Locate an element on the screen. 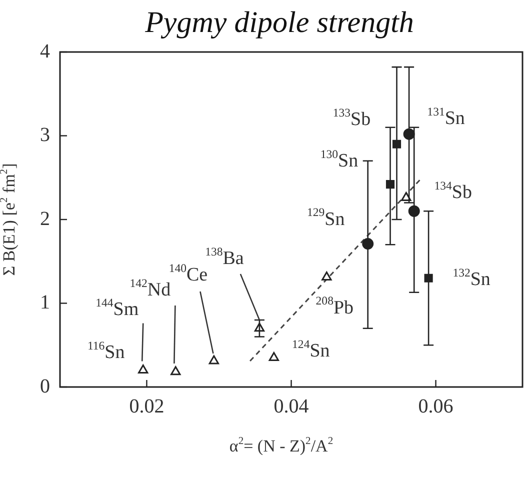 This screenshot has width=529, height=477. y-tick-label: 1 is located at coordinates (45, 303).